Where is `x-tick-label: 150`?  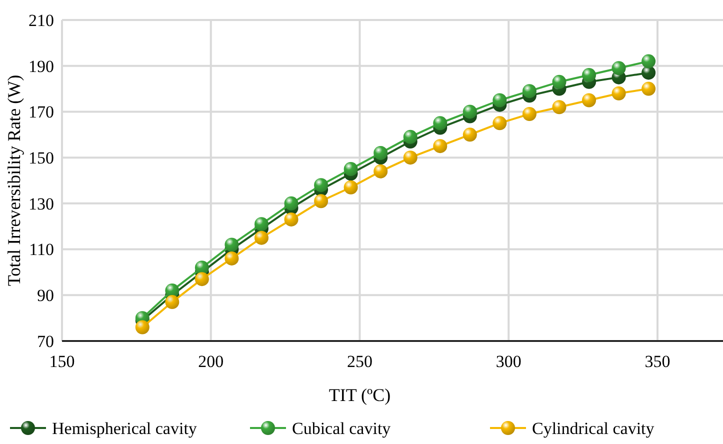
x-tick-label: 150 is located at coordinates (62, 361).